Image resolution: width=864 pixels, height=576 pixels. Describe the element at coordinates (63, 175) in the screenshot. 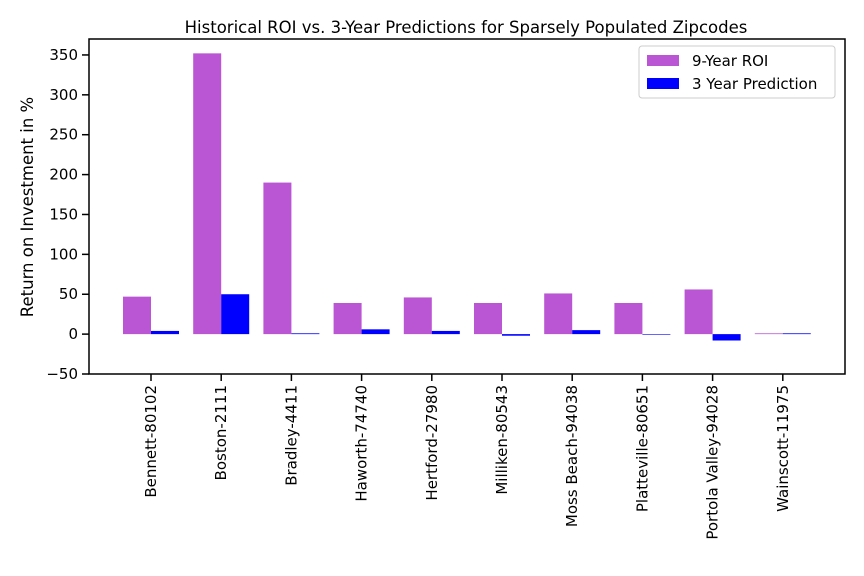

I see `y-tick-label: 200` at that location.